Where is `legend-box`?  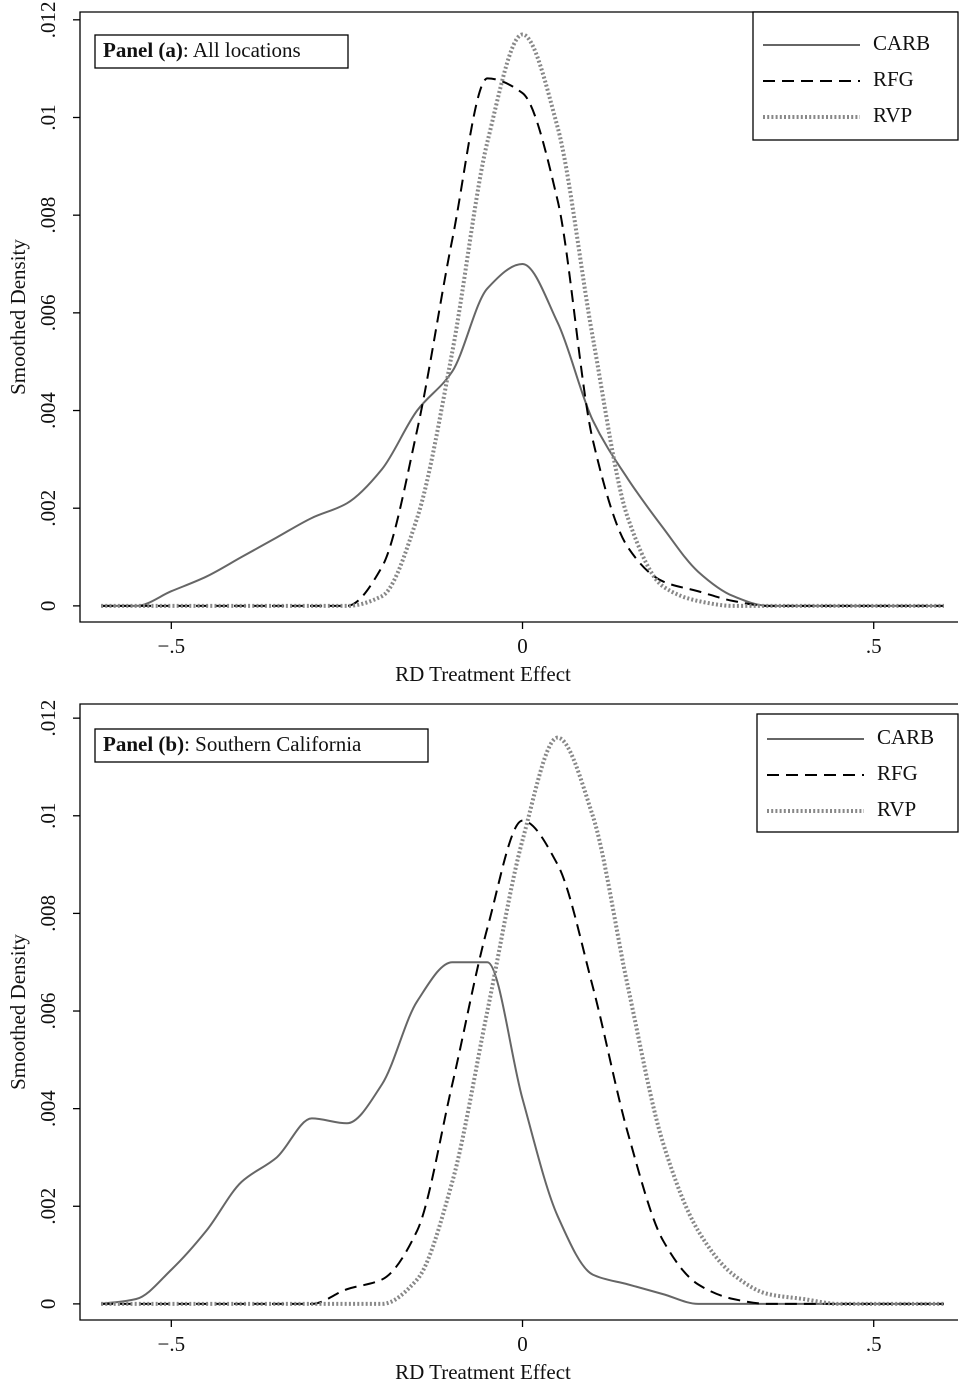
legend-box is located at coordinates (857, 773).